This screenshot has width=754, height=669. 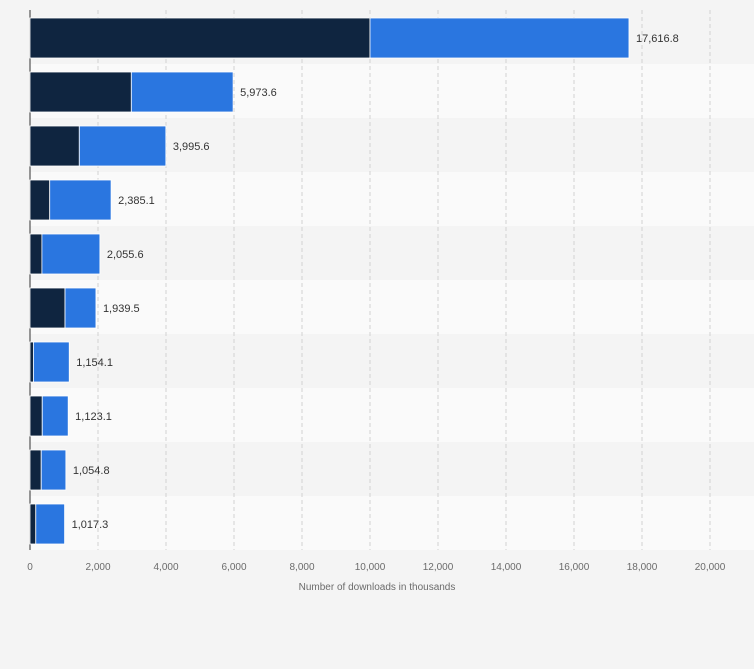 I want to click on x-axis-title: Number of downloads in thousands, so click(x=377, y=587).